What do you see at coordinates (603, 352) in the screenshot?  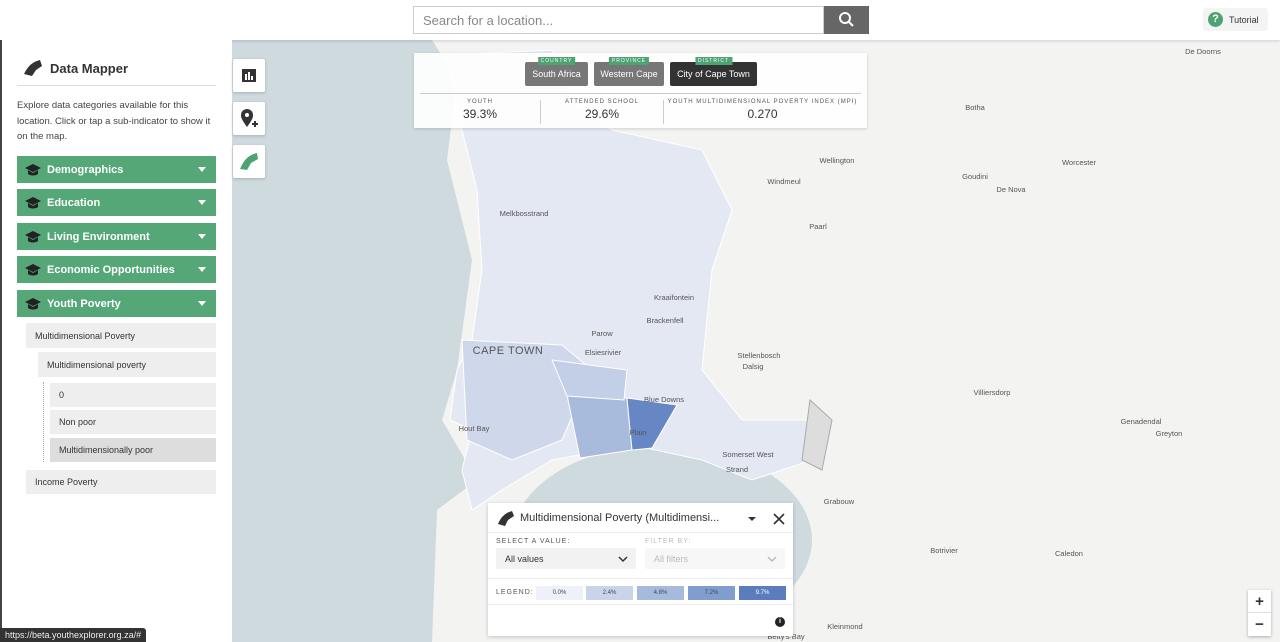 I see `place-label: Elsiesrivier` at bounding box center [603, 352].